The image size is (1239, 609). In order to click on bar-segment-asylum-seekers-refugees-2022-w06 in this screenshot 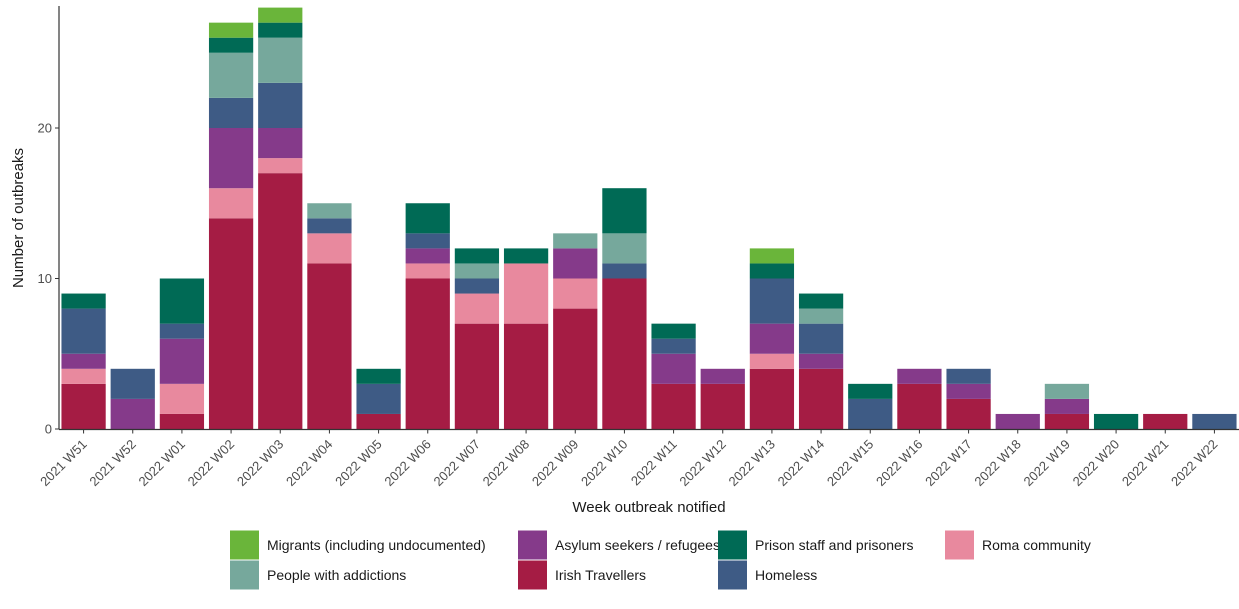, I will do `click(427, 256)`.